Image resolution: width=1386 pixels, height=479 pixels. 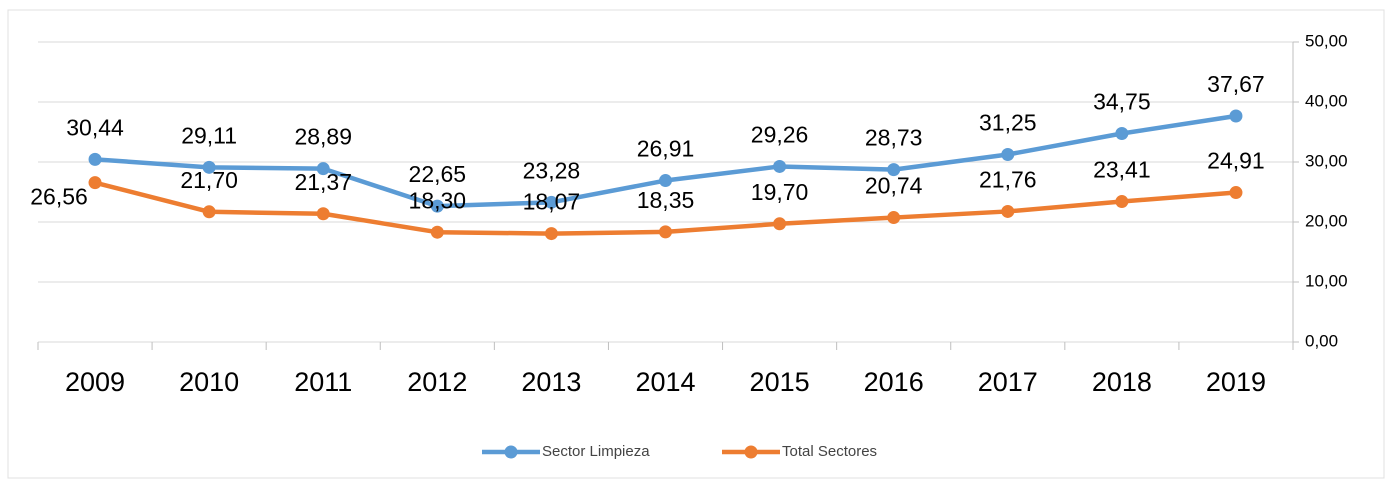 What do you see at coordinates (665, 382) in the screenshot?
I see `x-tick-label: 2014` at bounding box center [665, 382].